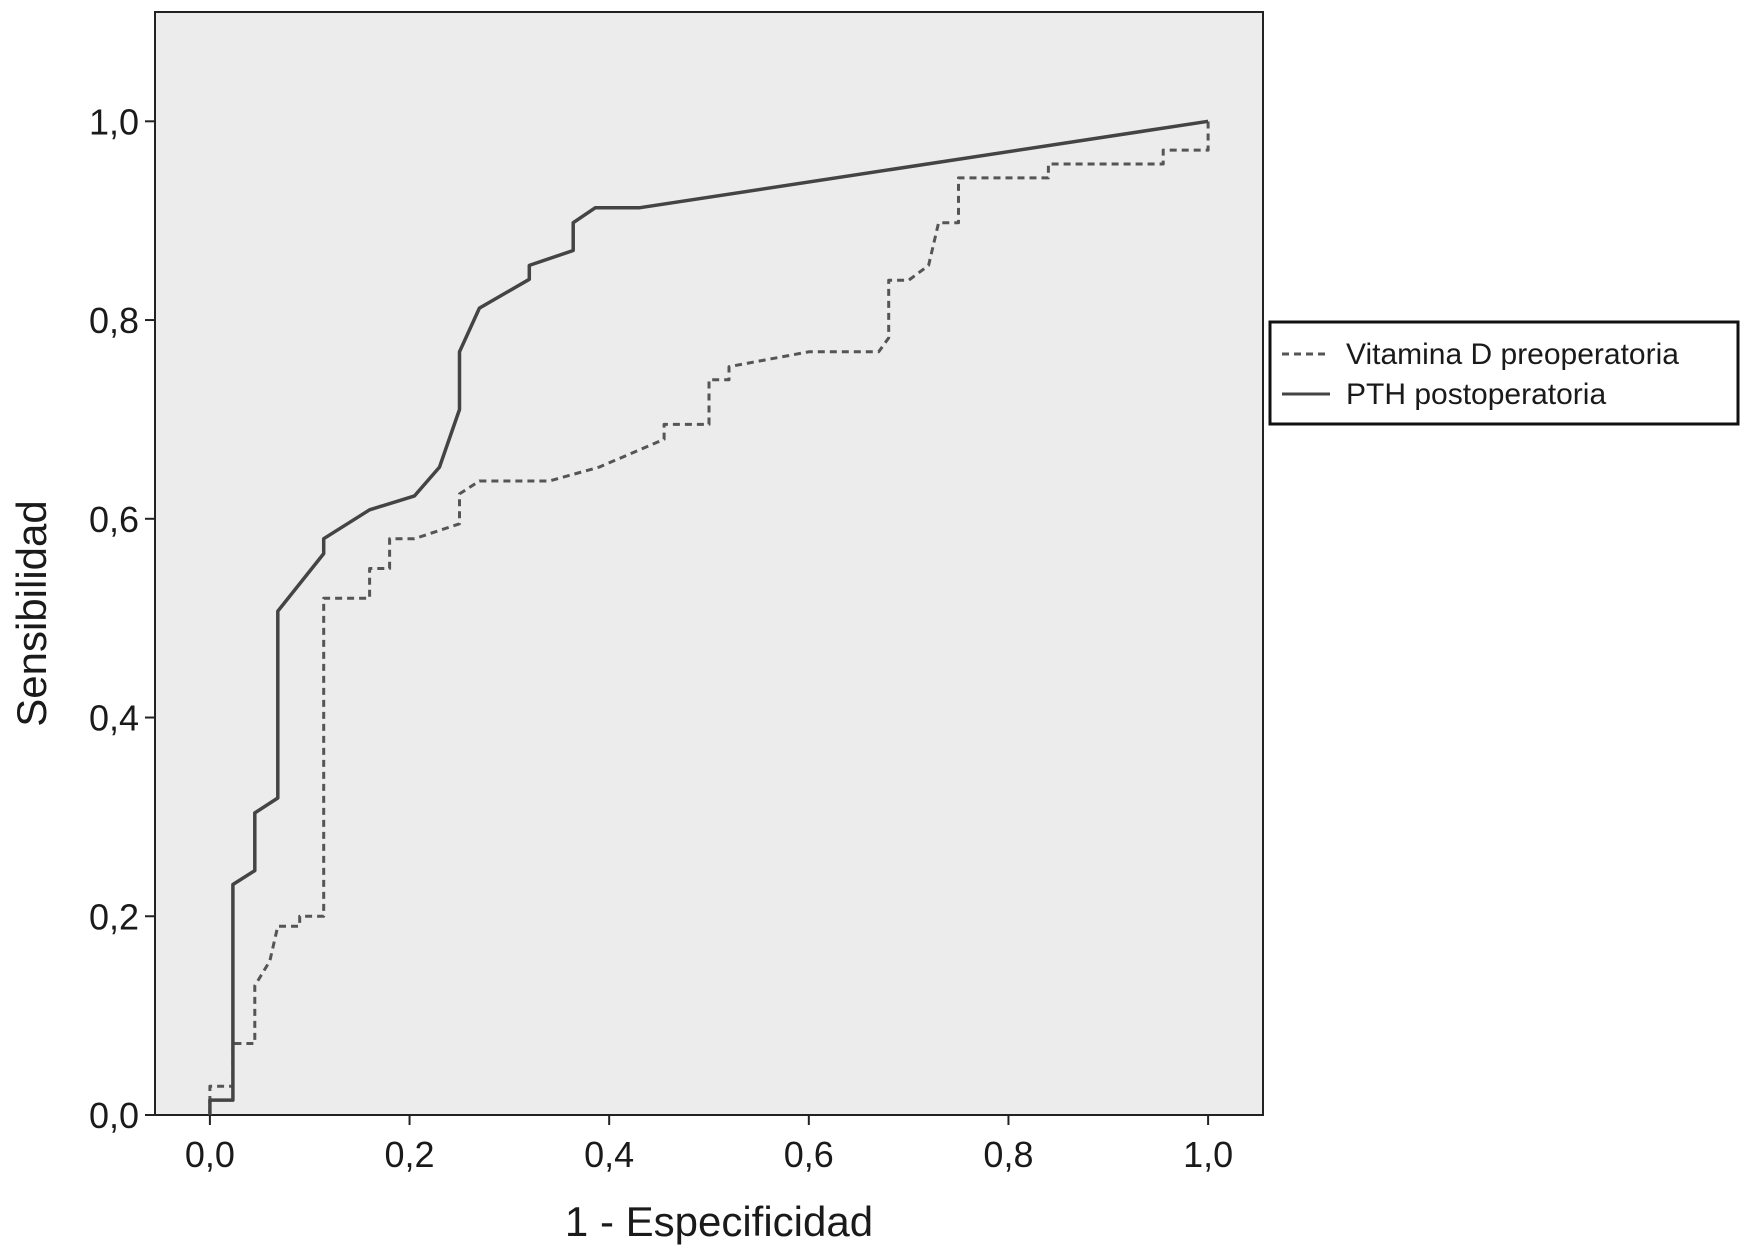 The height and width of the screenshot is (1259, 1742). Describe the element at coordinates (114, 718) in the screenshot. I see `y-tick-label-2: 0,4` at that location.